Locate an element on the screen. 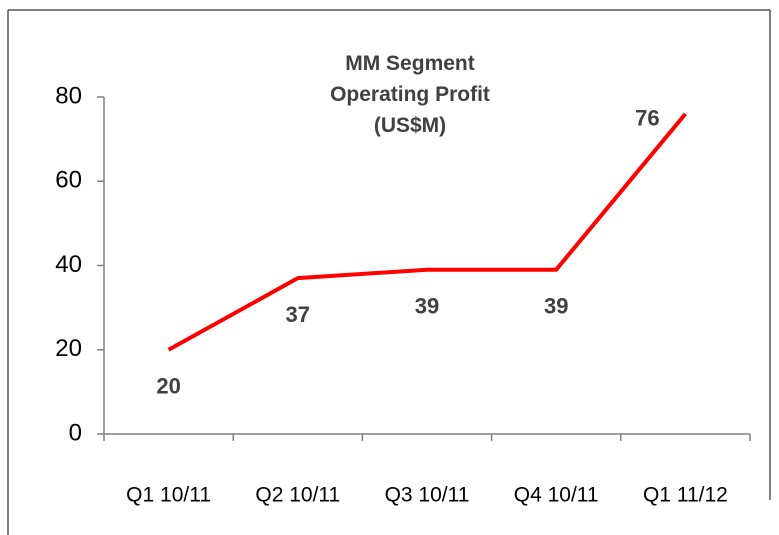 This screenshot has height=535, width=779. x-tick-label: Q2 10/11 is located at coordinates (297, 495).